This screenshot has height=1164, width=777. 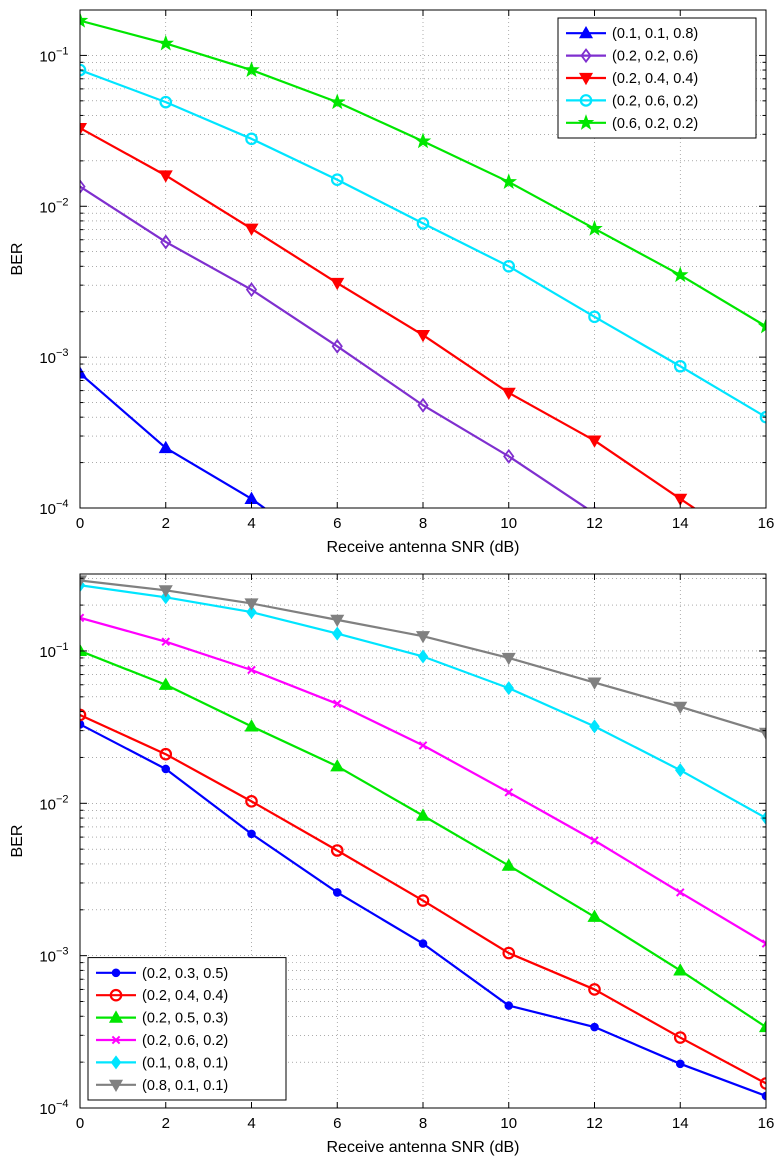 I want to click on data-point-s1-p1, so click(x=84, y=372).